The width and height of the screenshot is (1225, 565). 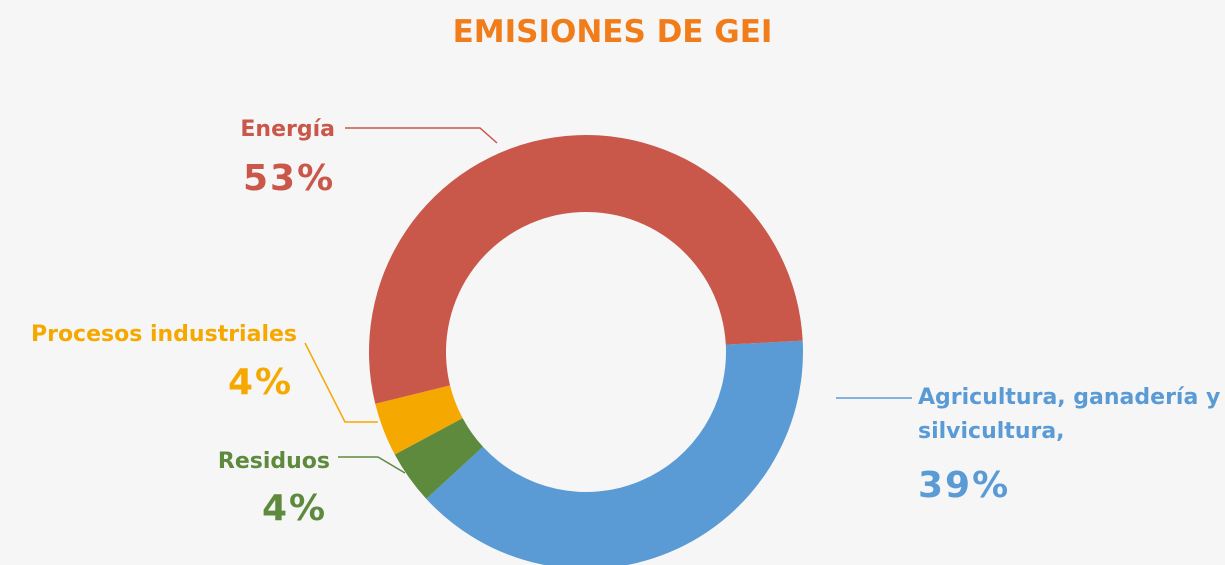 I want to click on value-label: 39%, so click(x=964, y=485).